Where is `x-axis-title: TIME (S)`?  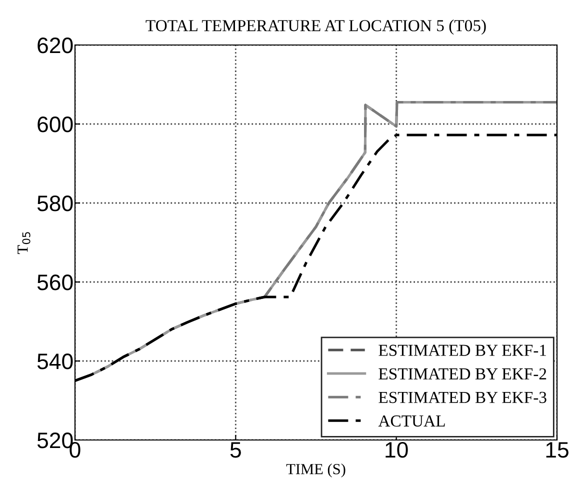 x-axis-title: TIME (S) is located at coordinates (316, 470).